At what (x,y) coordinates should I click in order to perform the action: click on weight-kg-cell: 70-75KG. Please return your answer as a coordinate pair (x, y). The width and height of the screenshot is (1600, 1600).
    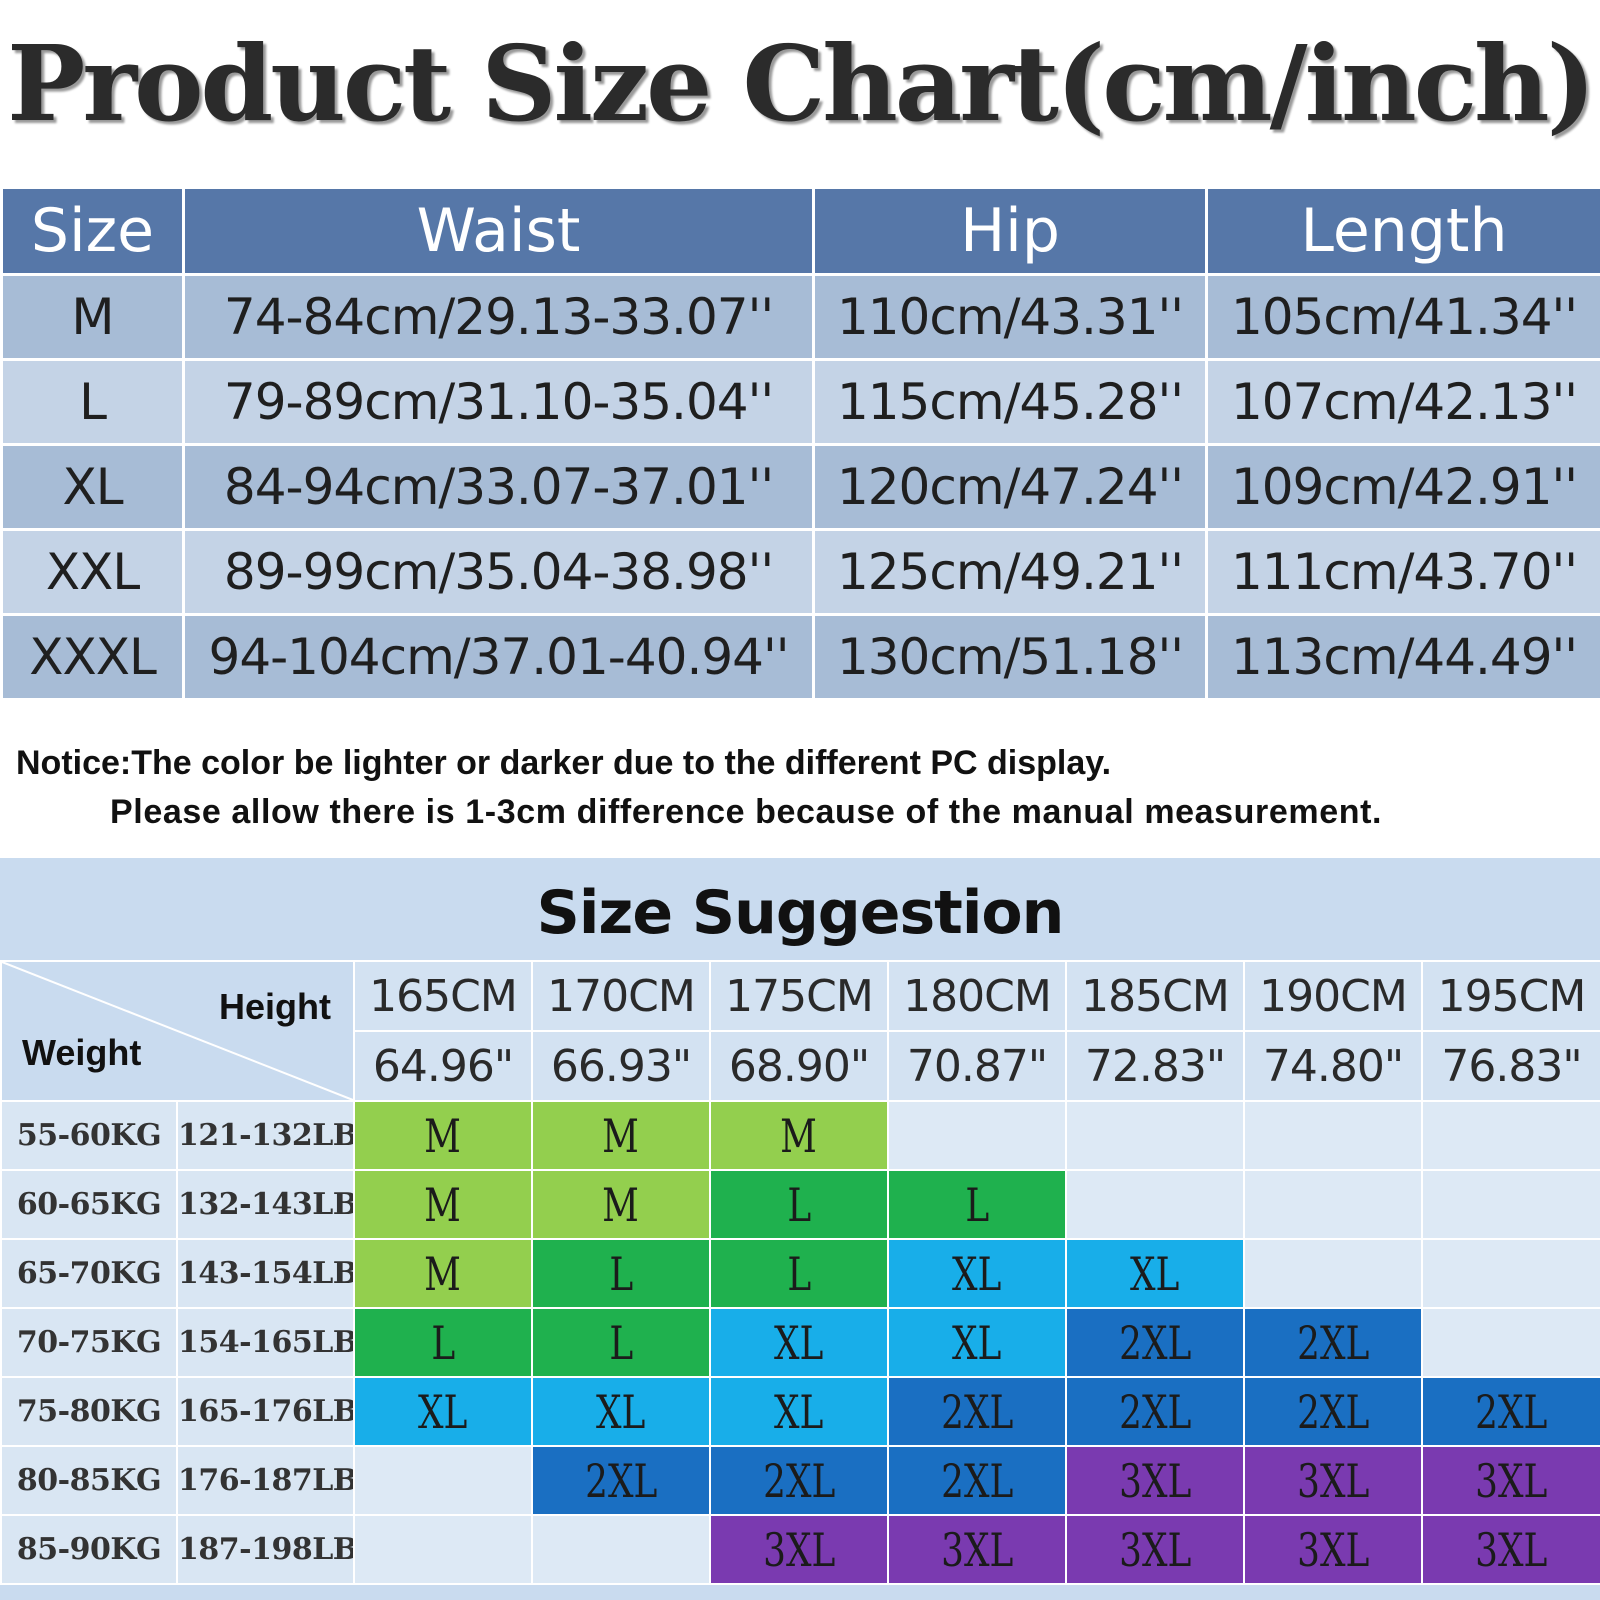
    Looking at the image, I should click on (89, 1342).